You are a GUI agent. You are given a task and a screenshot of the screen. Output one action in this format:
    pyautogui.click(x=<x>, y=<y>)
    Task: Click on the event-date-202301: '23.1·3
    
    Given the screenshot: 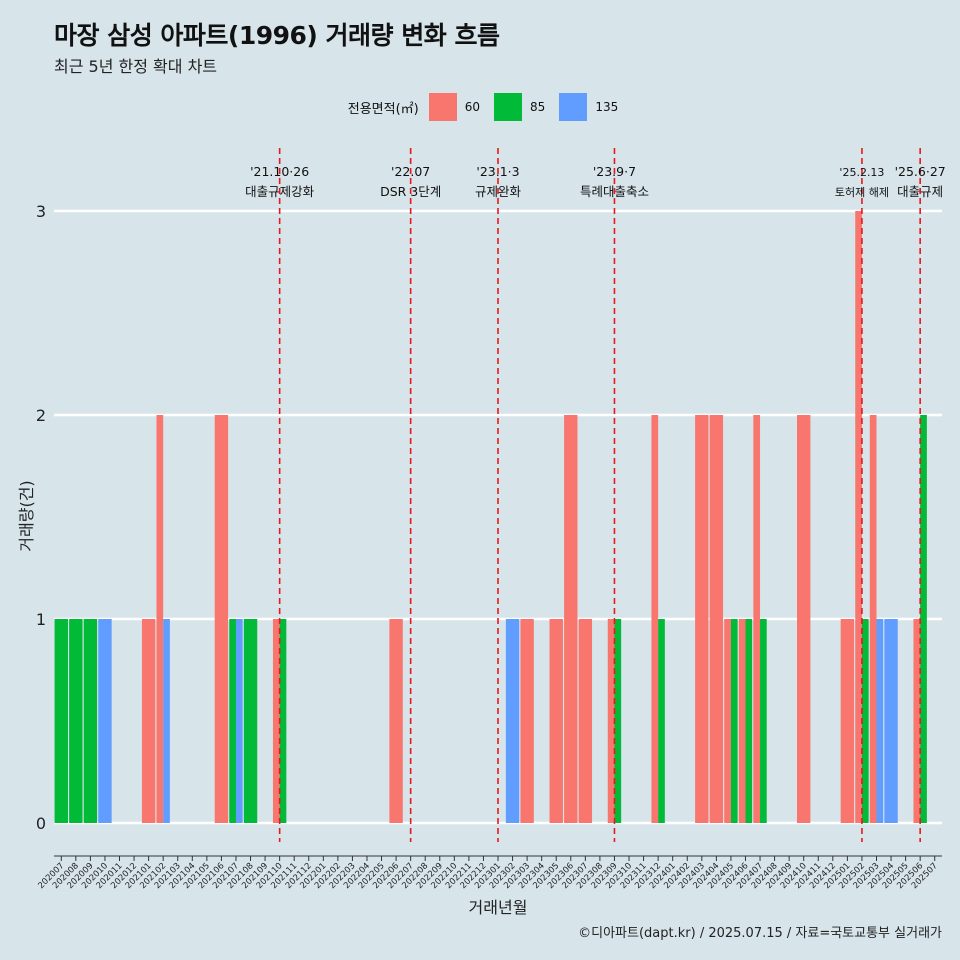 What is the action you would take?
    pyautogui.click(x=497, y=171)
    